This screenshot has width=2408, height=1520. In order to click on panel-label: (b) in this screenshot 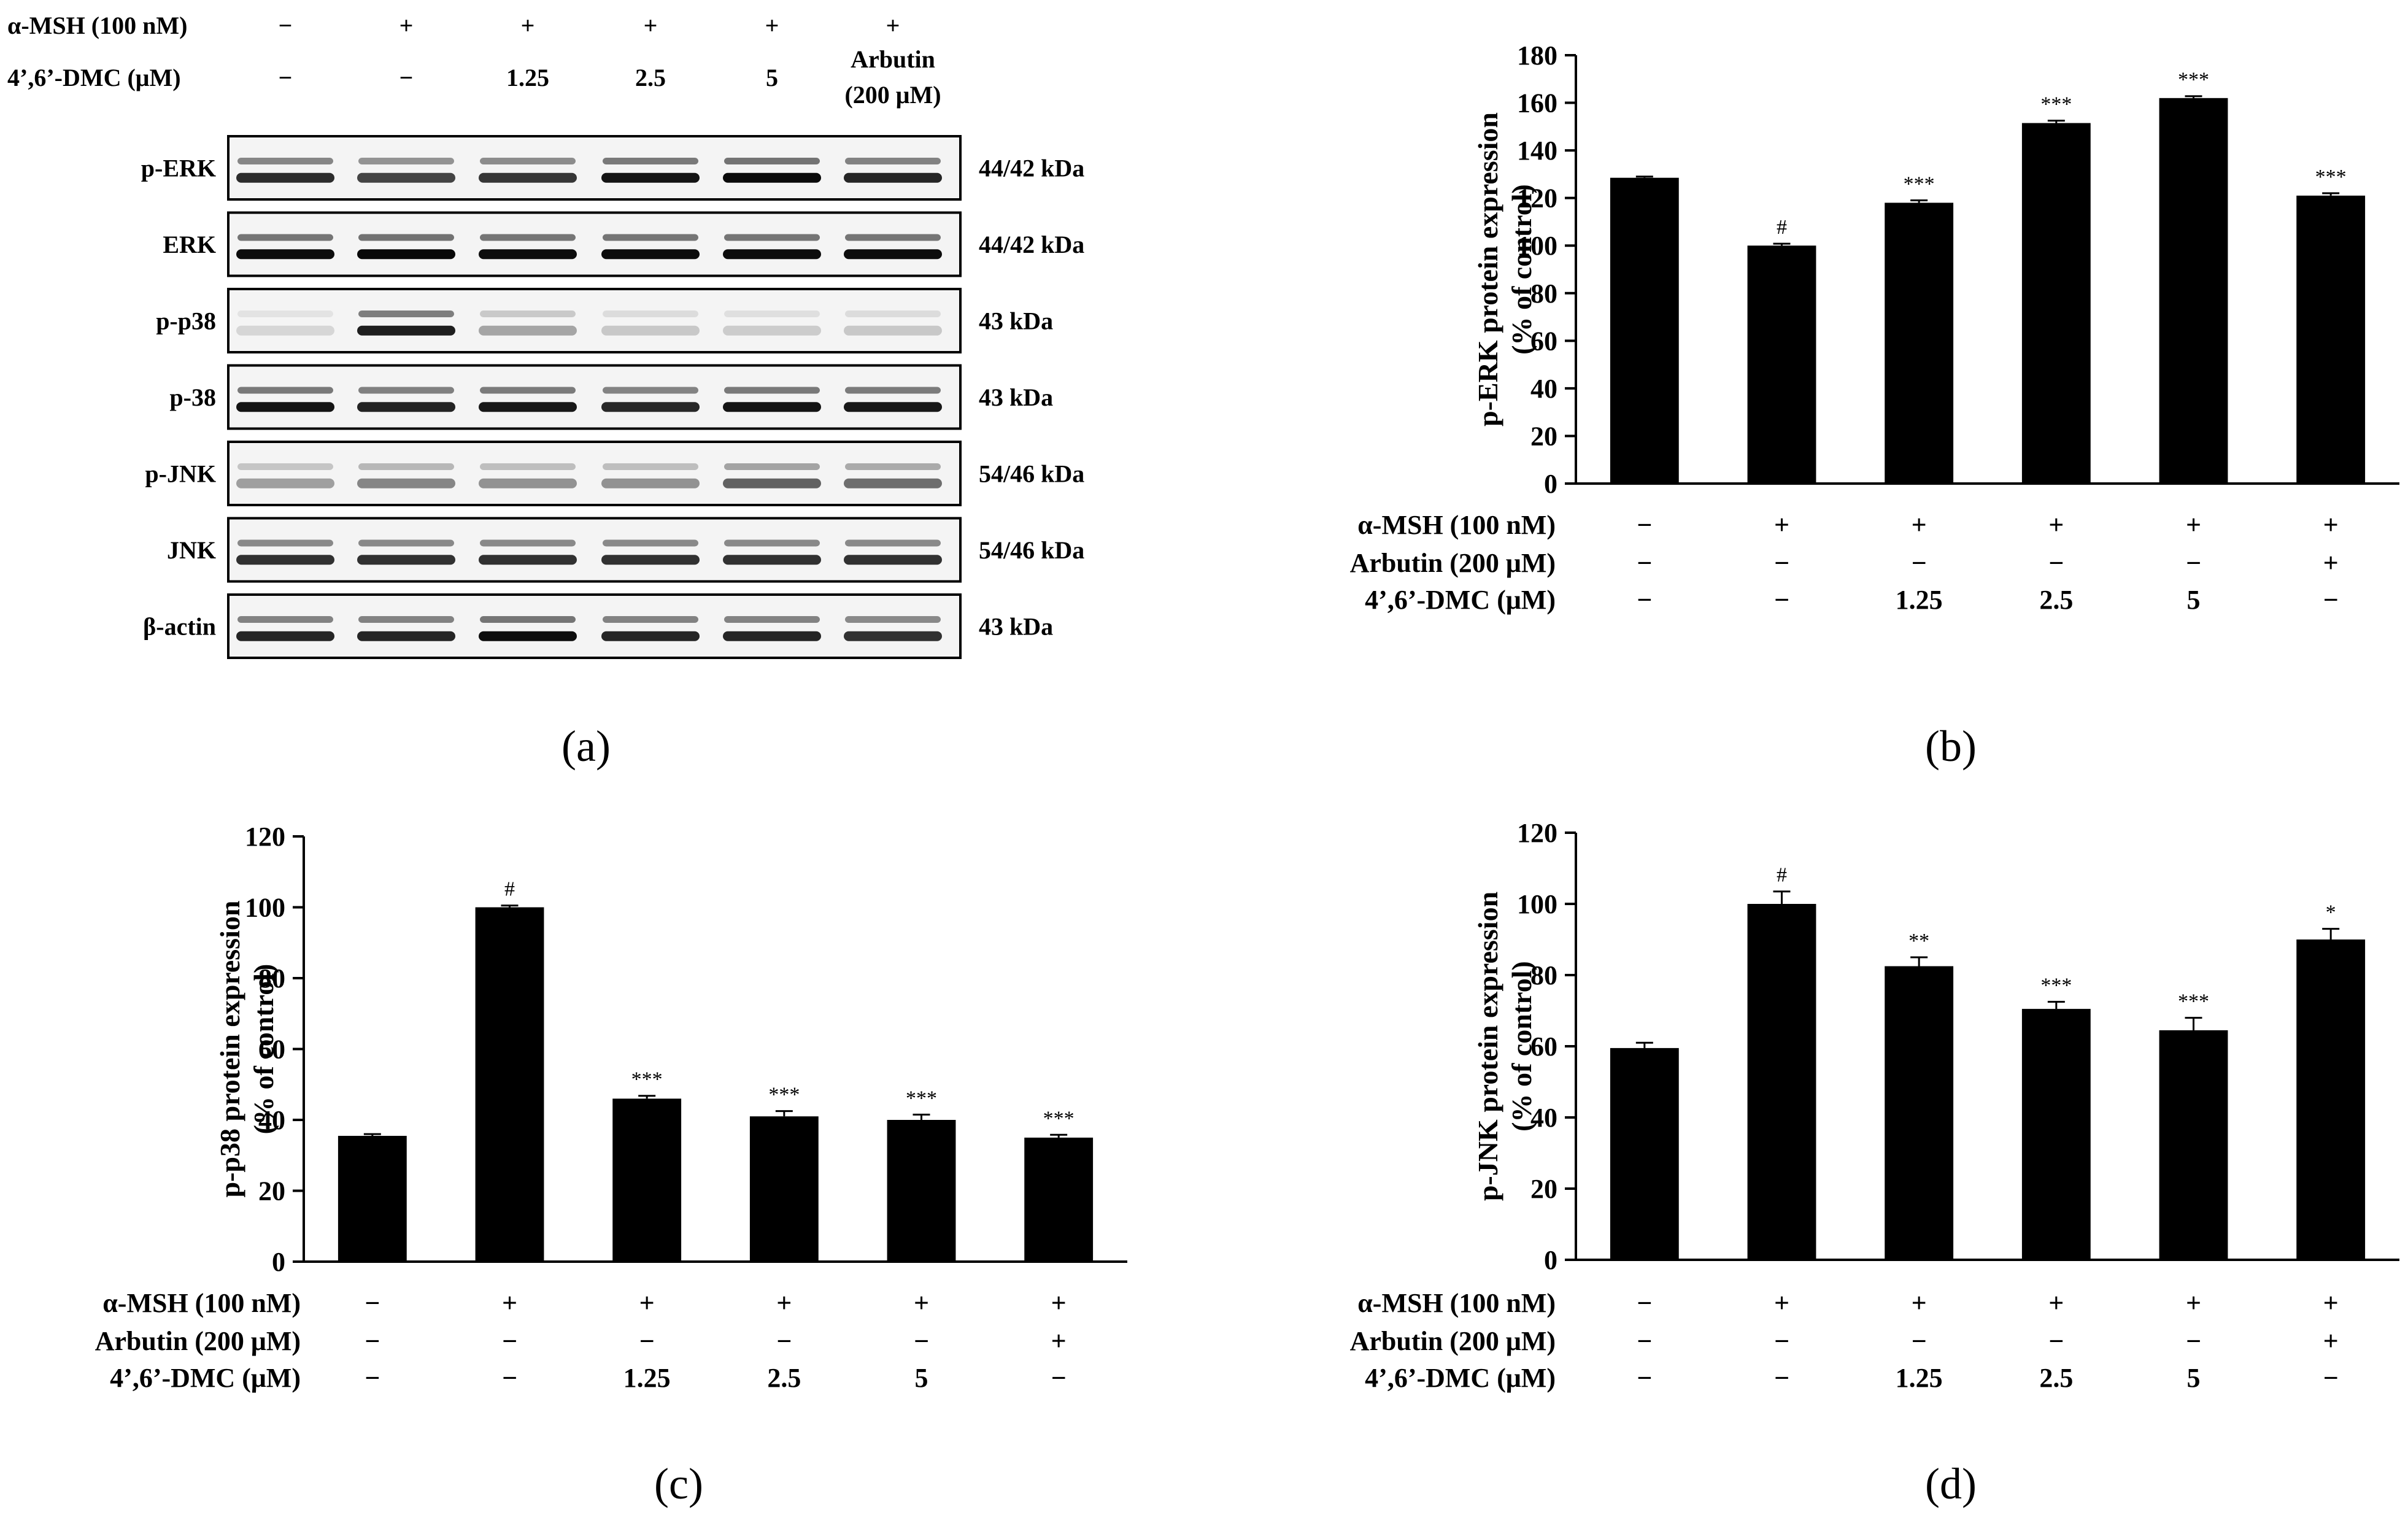, I will do `click(1951, 746)`.